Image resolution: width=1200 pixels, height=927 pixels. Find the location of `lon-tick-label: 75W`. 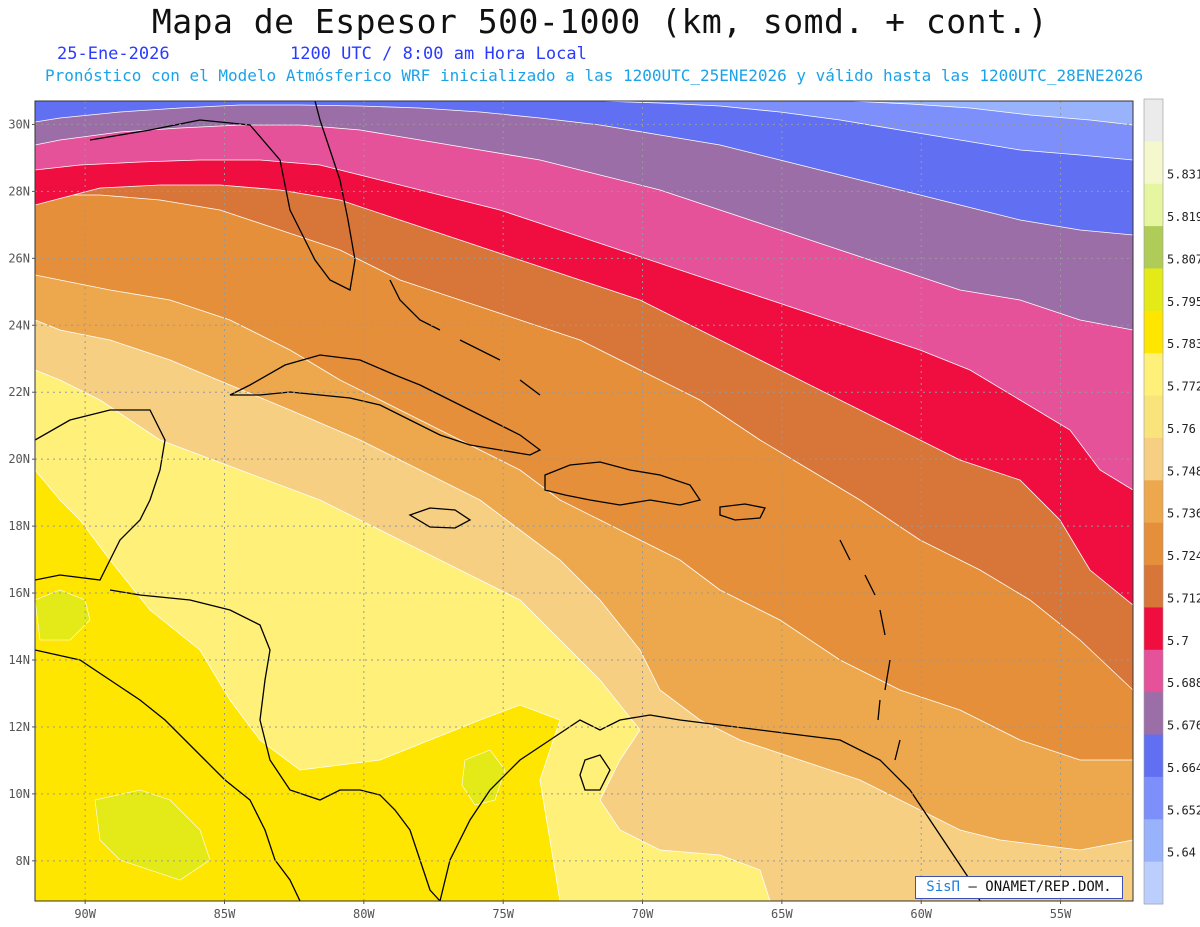

lon-tick-label: 75W is located at coordinates (503, 914).